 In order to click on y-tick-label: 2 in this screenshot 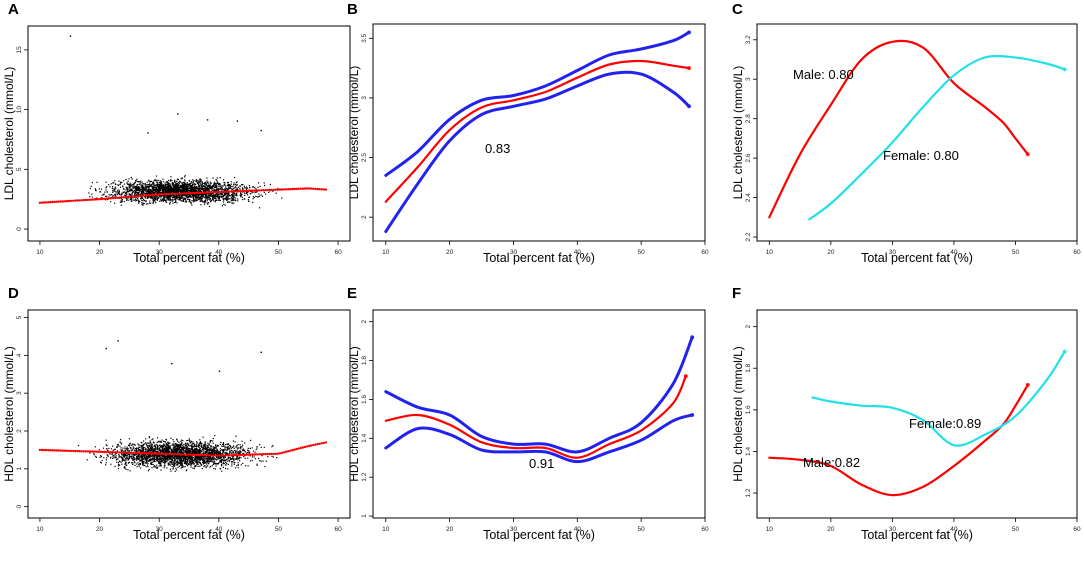, I will do `click(364, 217)`.